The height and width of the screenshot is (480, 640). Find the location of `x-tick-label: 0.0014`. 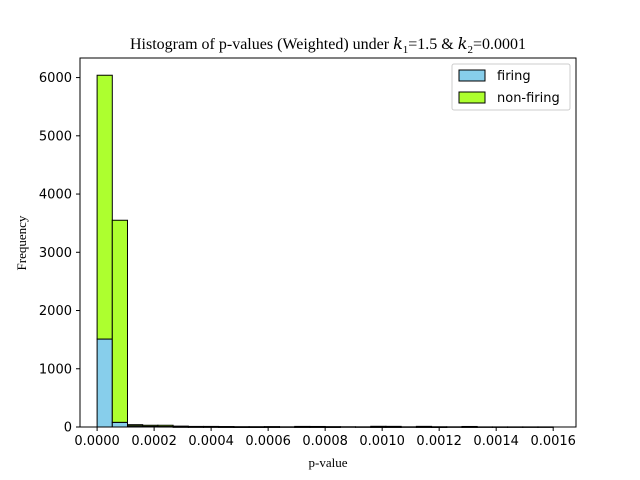

x-tick-label: 0.0014 is located at coordinates (496, 441).